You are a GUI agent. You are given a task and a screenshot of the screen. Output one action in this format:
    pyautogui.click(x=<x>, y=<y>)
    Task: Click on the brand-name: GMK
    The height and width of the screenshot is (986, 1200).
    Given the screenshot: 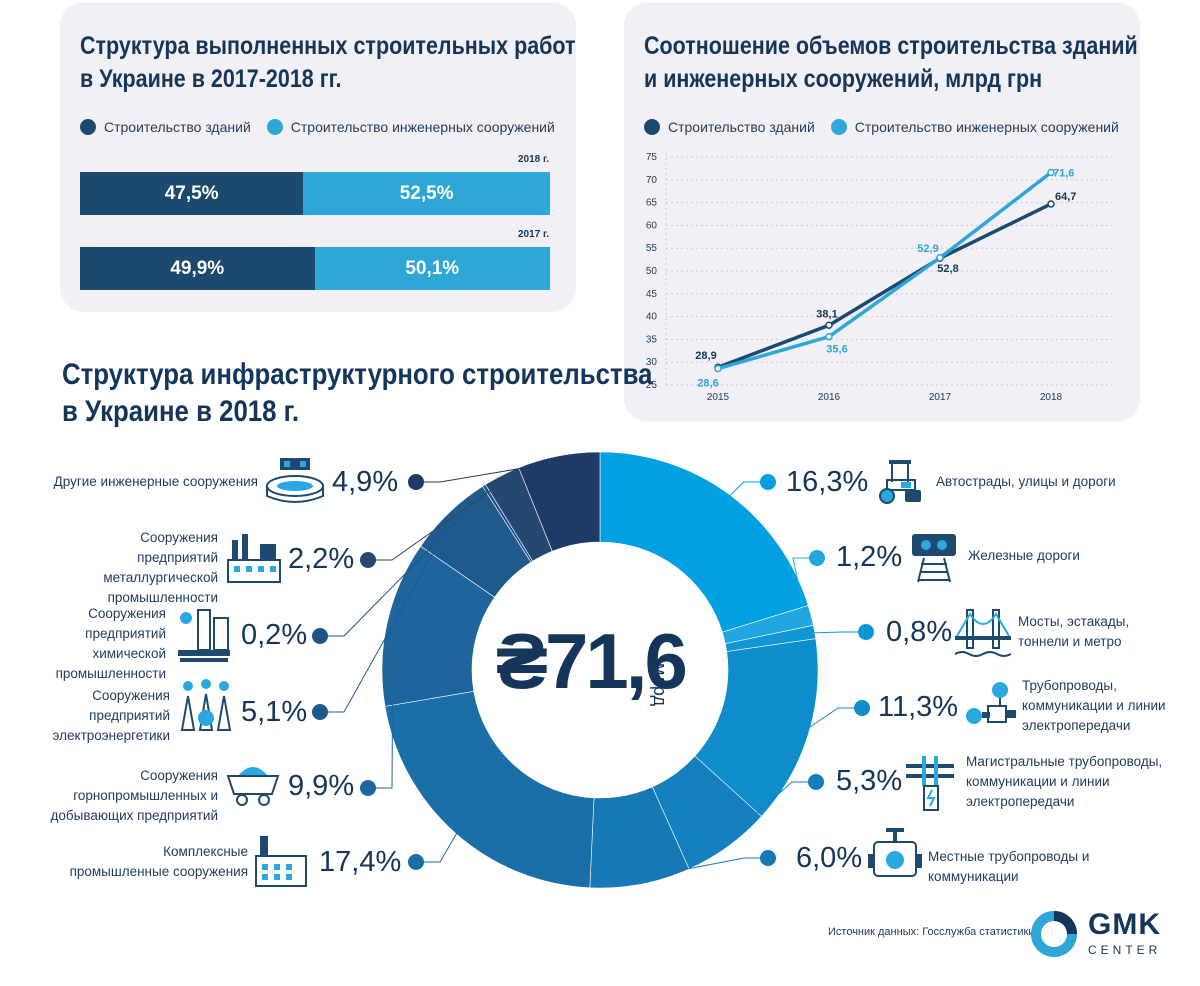 What is the action you would take?
    pyautogui.click(x=1124, y=924)
    